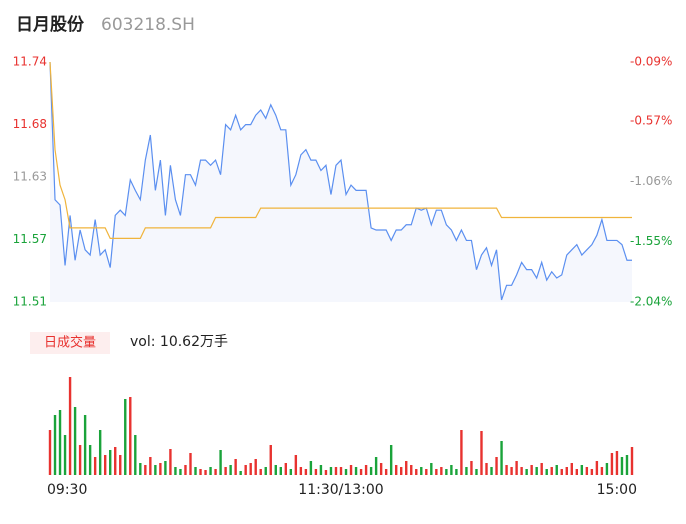 The width and height of the screenshot is (686, 524). I want to click on volume-title: 日成交量, so click(70, 343).